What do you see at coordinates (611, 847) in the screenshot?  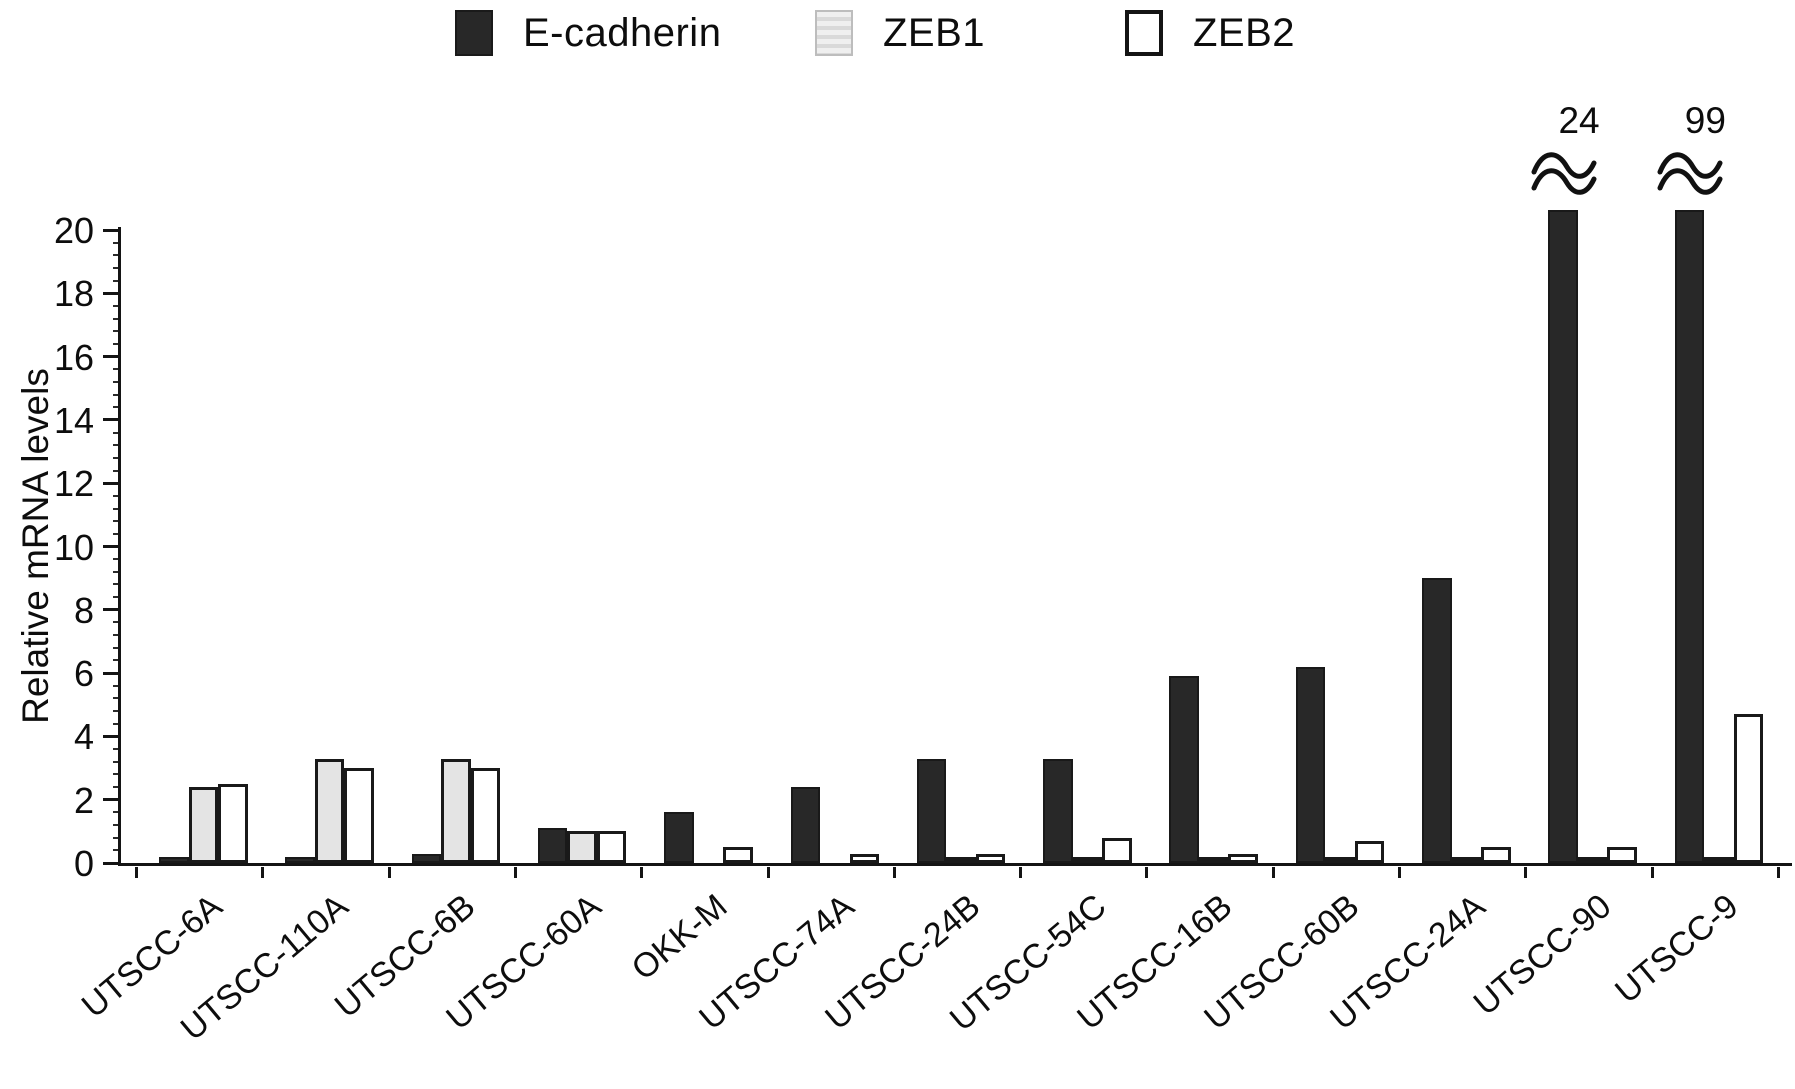 I see `bar-zeb2-utscc-60a` at bounding box center [611, 847].